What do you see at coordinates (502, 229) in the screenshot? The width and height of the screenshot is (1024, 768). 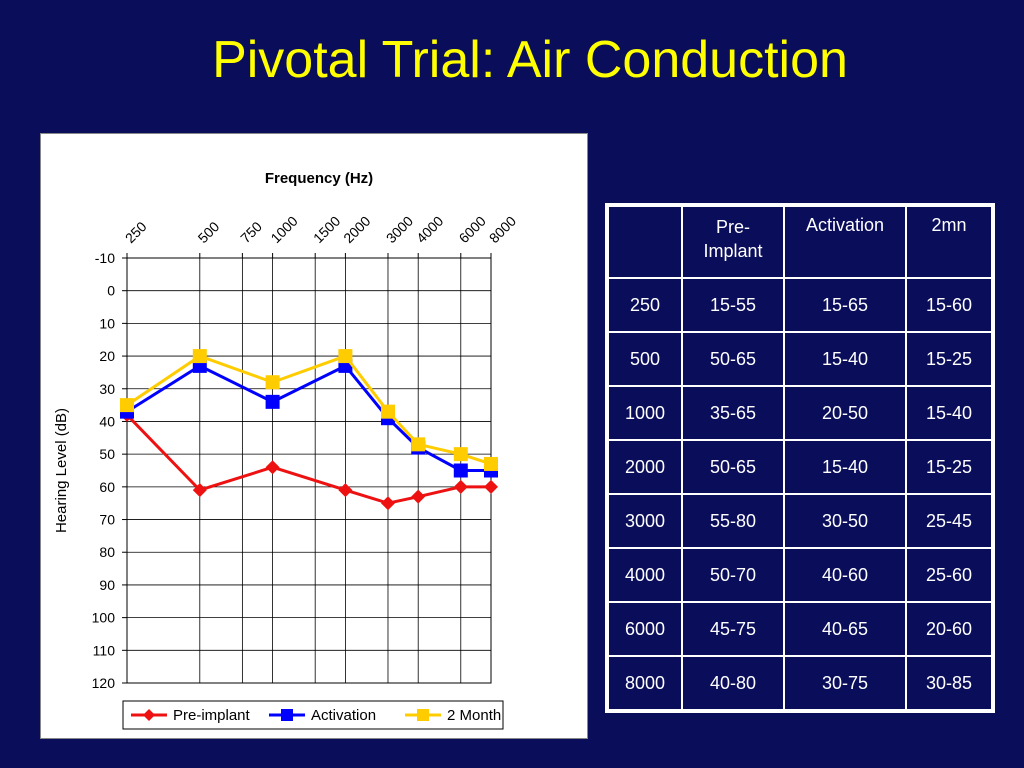 I see `x-tick-label: 8000` at bounding box center [502, 229].